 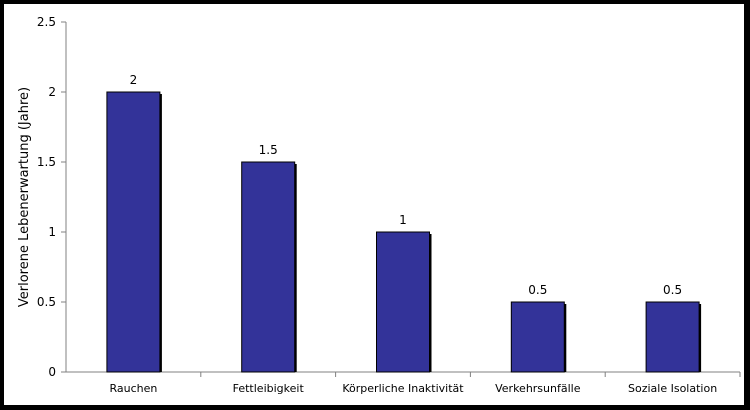 What do you see at coordinates (538, 388) in the screenshot?
I see `category-label: Verkehrsunfälle` at bounding box center [538, 388].